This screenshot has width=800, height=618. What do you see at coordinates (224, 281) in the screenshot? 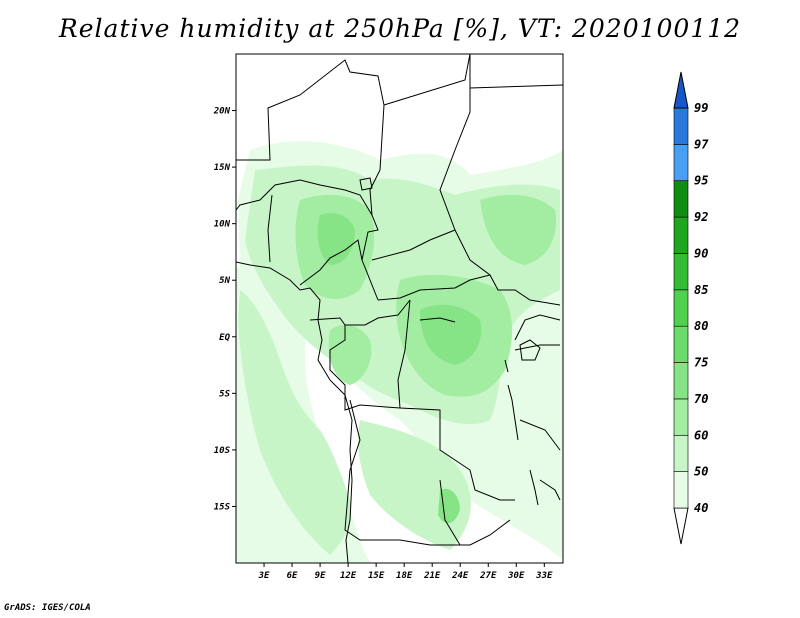
I see `lat-tick-label: 5N` at bounding box center [224, 281].